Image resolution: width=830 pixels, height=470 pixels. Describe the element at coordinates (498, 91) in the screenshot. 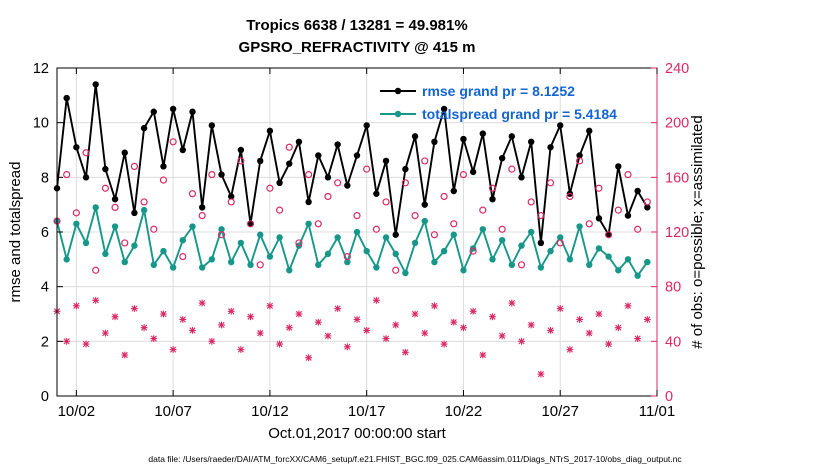

I see `legend-label-rmse: rmse grand pr = 8.1252` at that location.